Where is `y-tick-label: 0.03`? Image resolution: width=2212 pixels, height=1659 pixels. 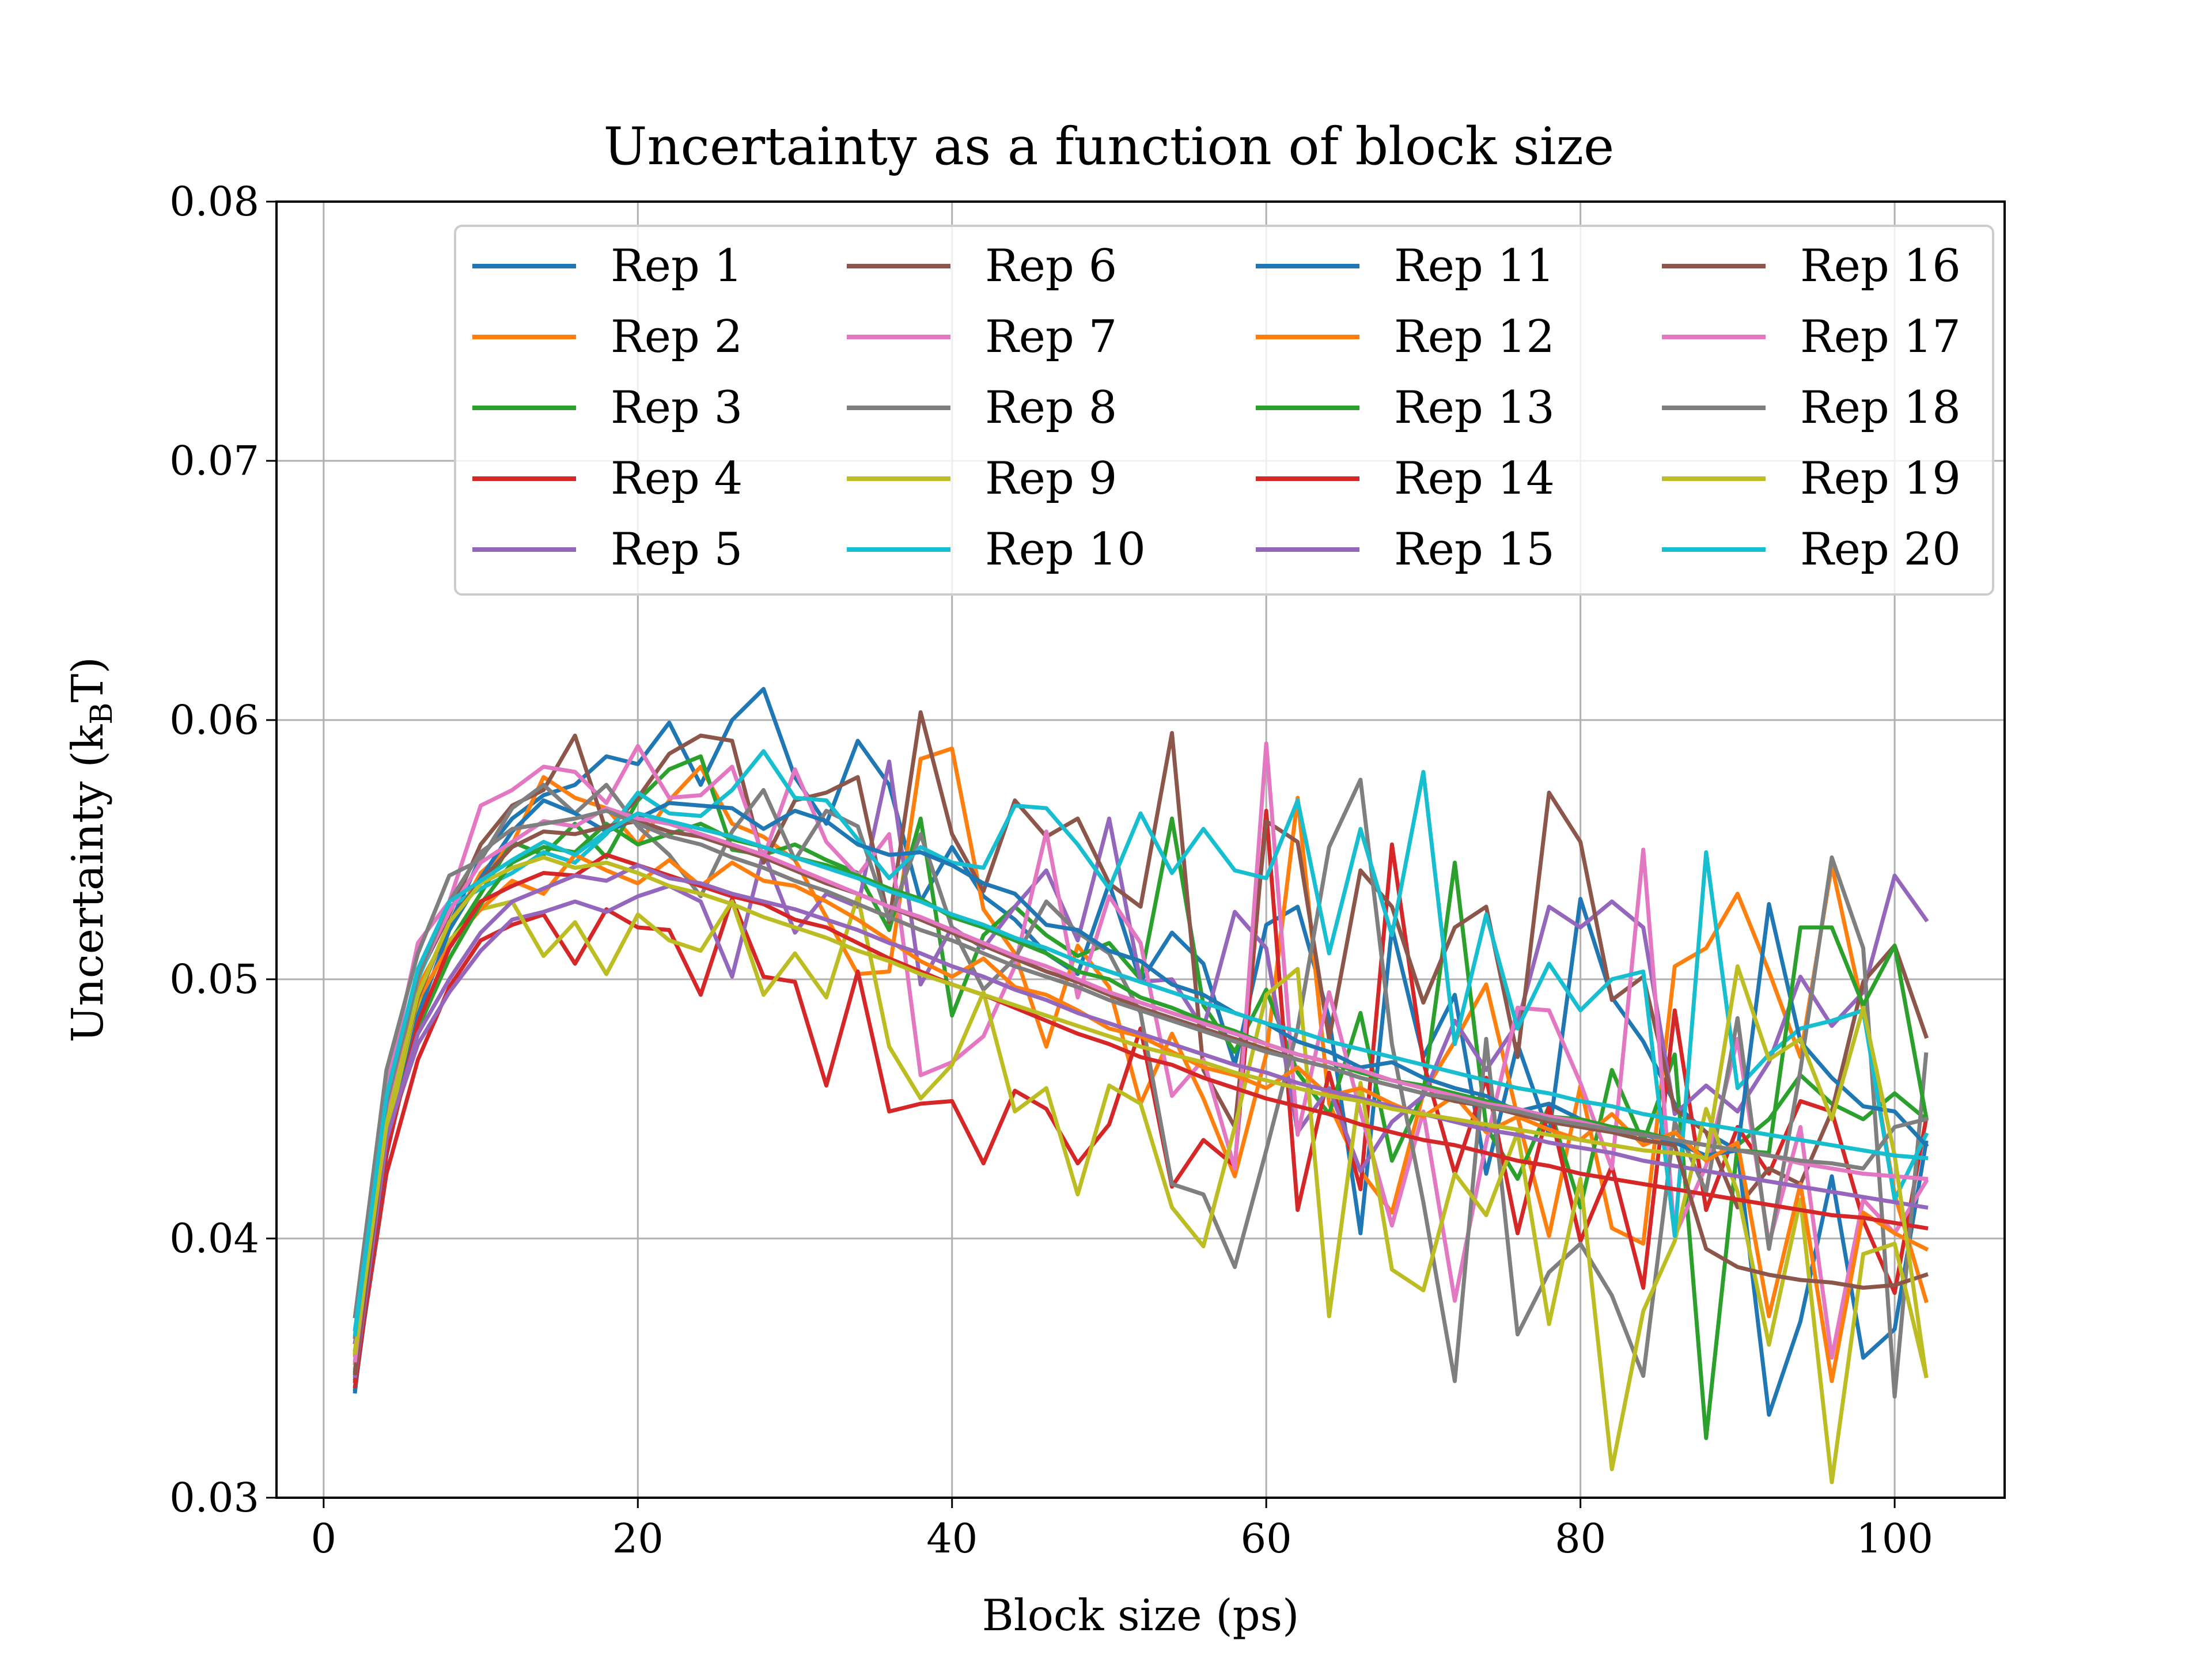 y-tick-label: 0.03 is located at coordinates (214, 1497).